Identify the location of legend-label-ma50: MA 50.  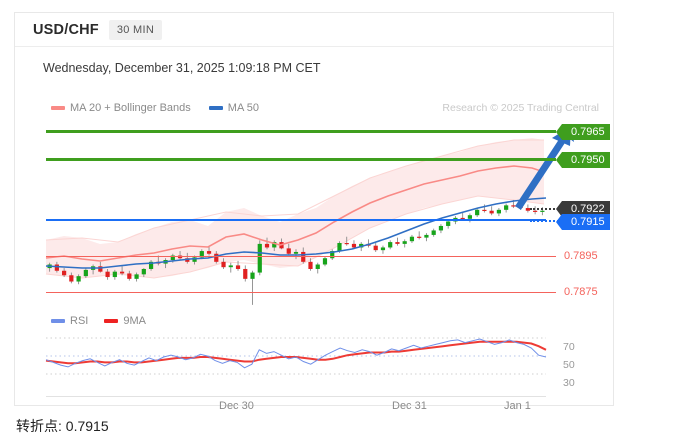
(243, 108).